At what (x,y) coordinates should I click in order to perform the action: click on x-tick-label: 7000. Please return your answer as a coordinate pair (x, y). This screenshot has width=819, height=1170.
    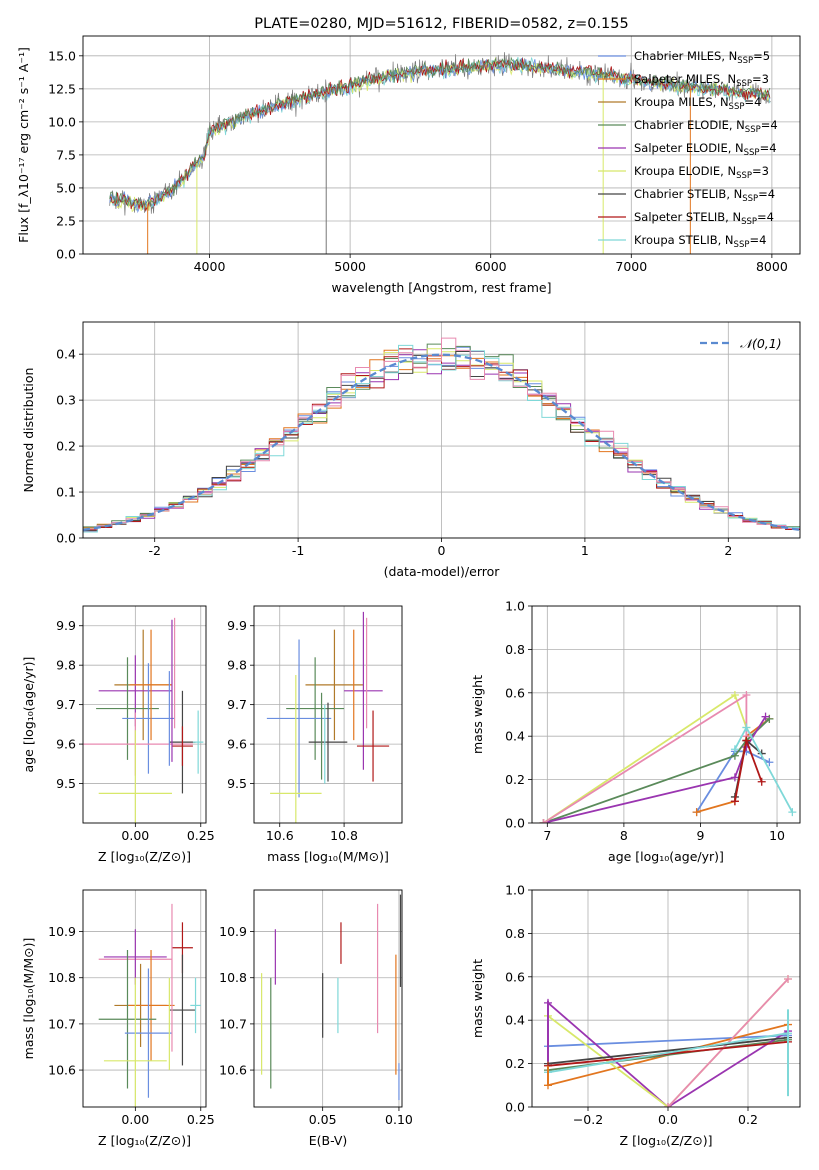
    Looking at the image, I should click on (631, 266).